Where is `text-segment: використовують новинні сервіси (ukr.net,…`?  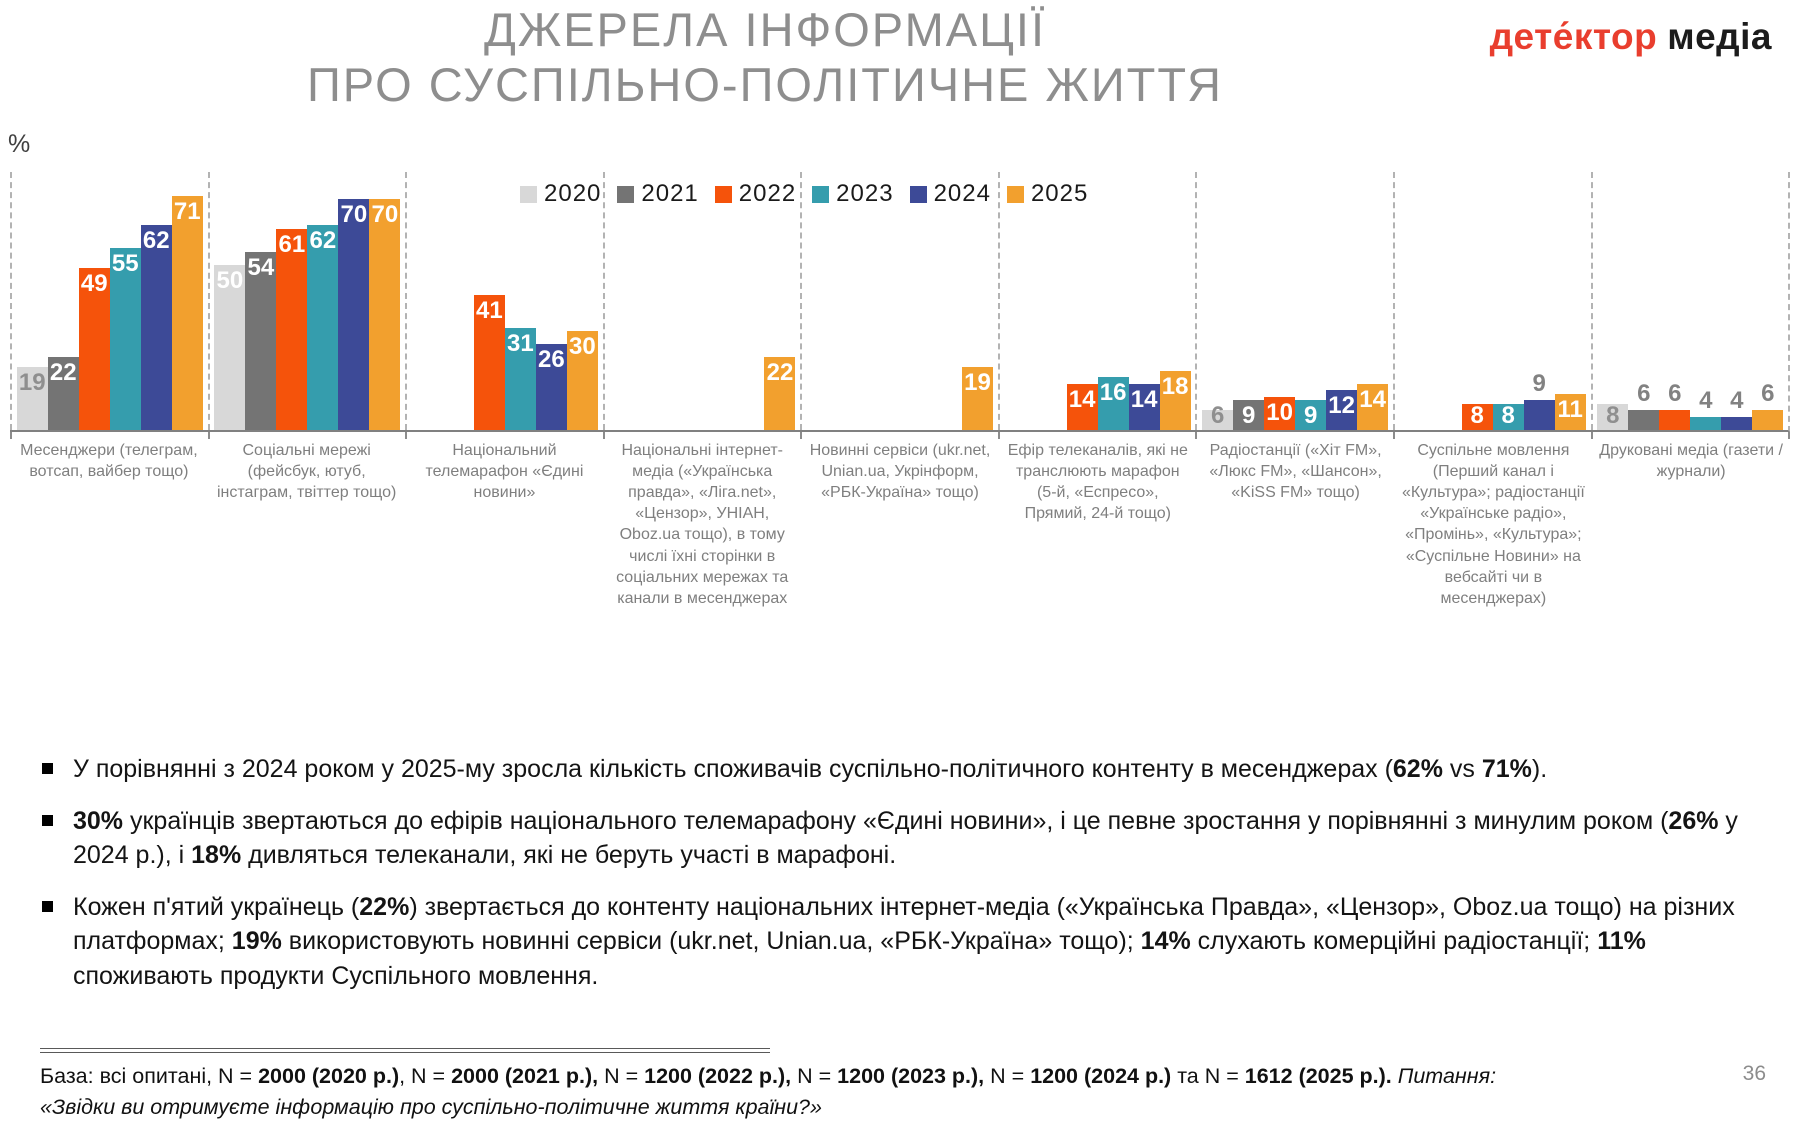
text-segment: використовують новинні сервіси (ukr.net,… is located at coordinates (711, 941).